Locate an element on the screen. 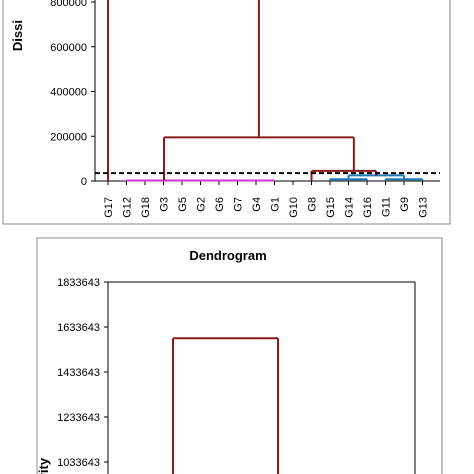  top-ylabel: Dissi is located at coordinates (17, 35).